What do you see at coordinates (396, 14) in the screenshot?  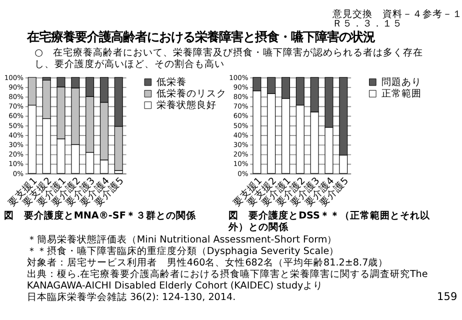 I see `text: 意見交換 資料－４参考－１` at bounding box center [396, 14].